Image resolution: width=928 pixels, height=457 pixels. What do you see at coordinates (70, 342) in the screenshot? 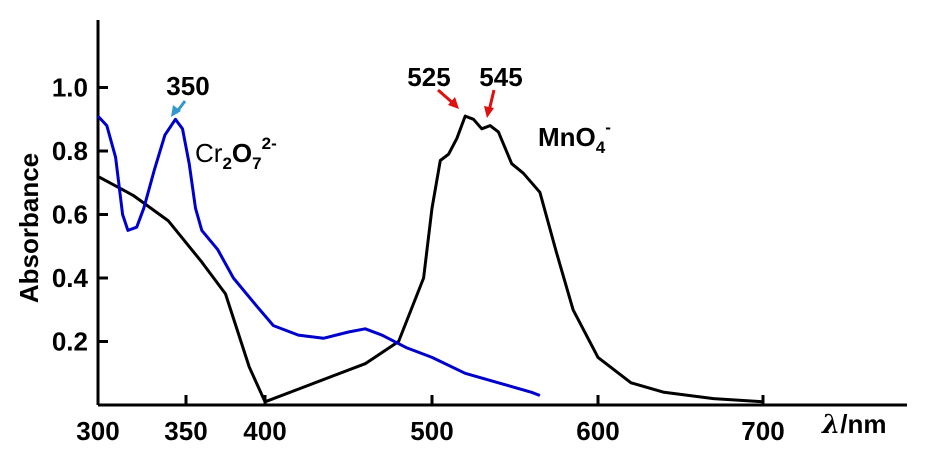
I see `y-tick-label: 0.2` at bounding box center [70, 342].